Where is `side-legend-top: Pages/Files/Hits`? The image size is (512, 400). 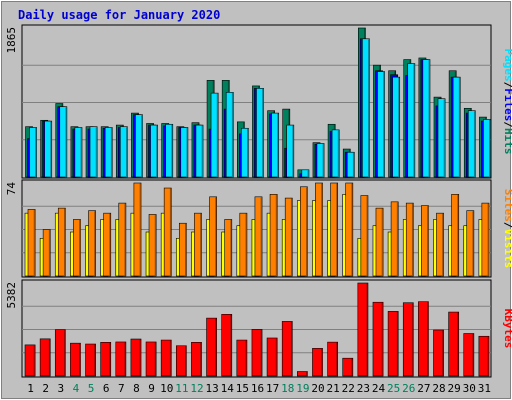 side-legend-top: Pages/Files/Hits is located at coordinates (507, 102).